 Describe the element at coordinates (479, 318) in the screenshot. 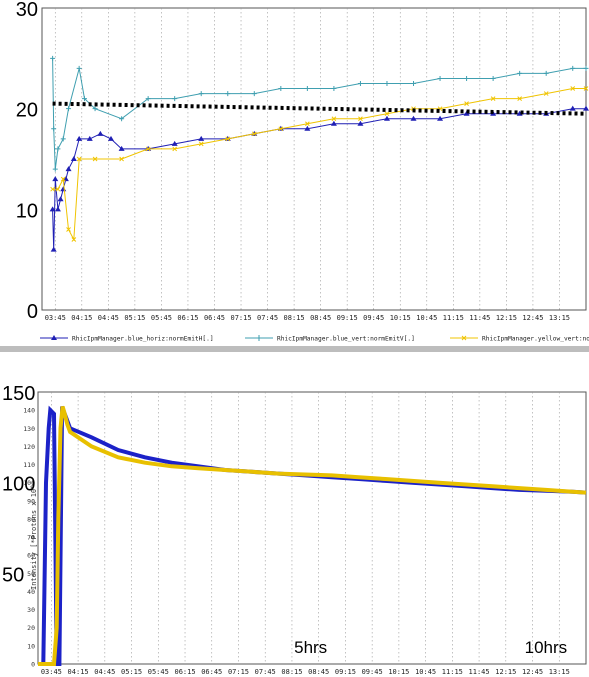

I see `x-tick-label: 11:45` at that location.